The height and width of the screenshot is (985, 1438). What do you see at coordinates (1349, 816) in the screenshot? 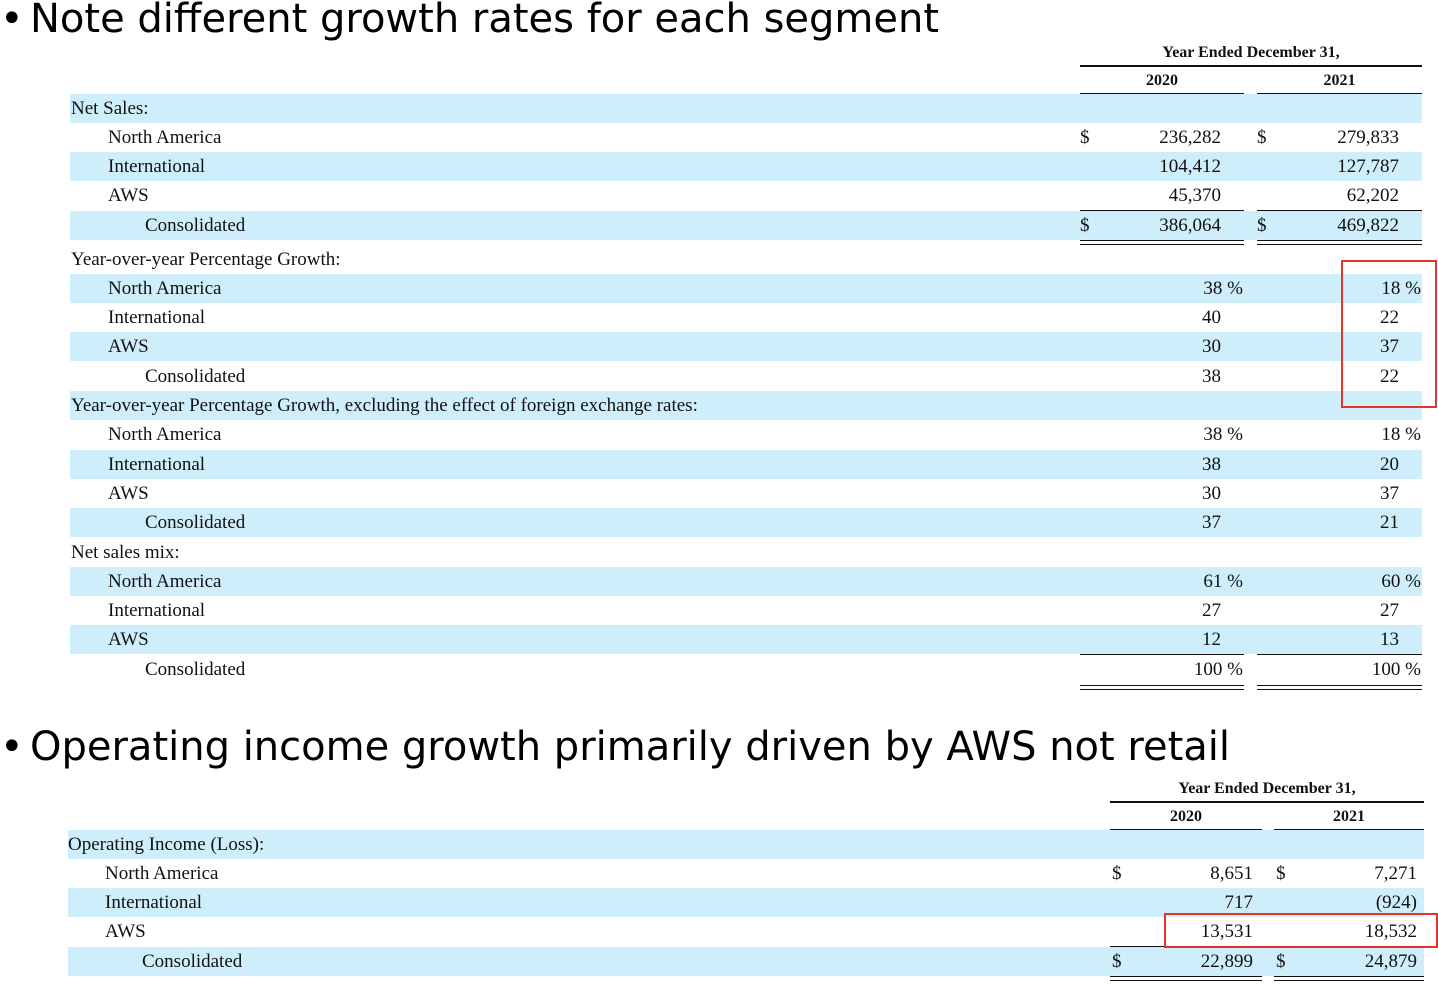
I see `table2-year-2021: 2021` at bounding box center [1349, 816].